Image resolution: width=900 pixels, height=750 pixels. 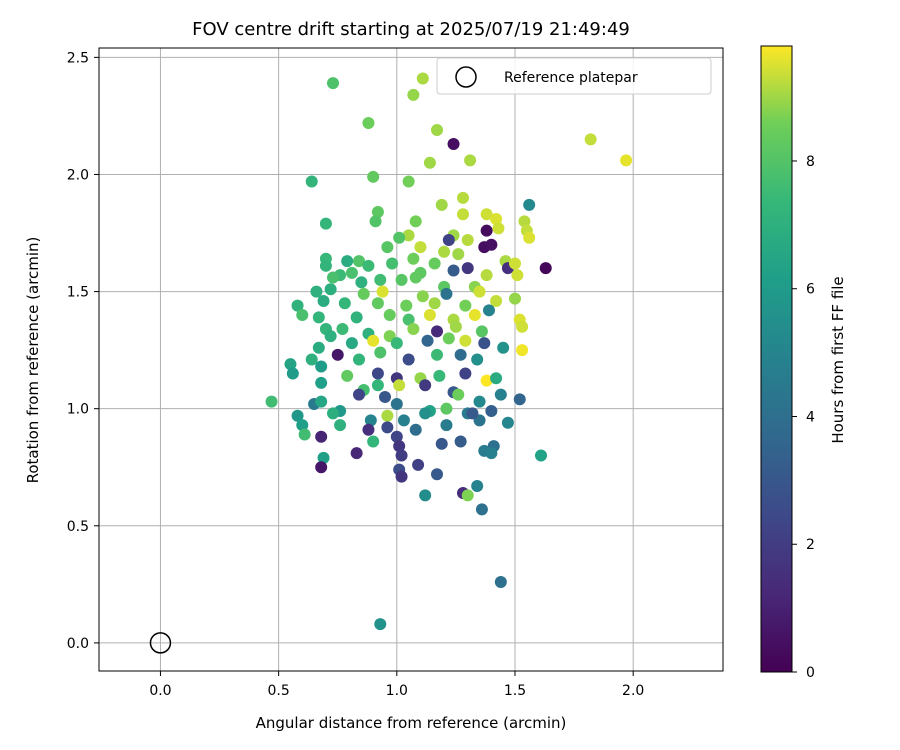 What do you see at coordinates (810, 673) in the screenshot?
I see `colorbar-tick-label: 0` at bounding box center [810, 673].